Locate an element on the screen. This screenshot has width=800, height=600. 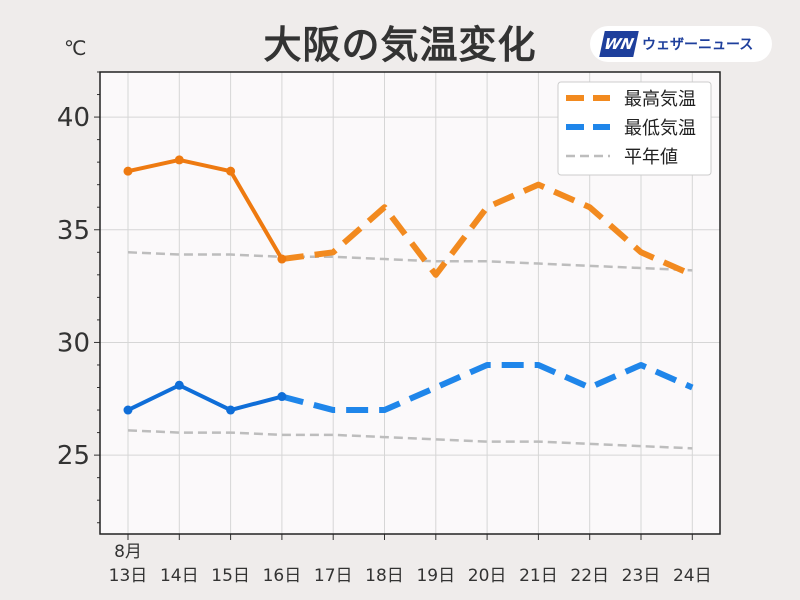
x-tick-label: 17日 is located at coordinates (333, 576).